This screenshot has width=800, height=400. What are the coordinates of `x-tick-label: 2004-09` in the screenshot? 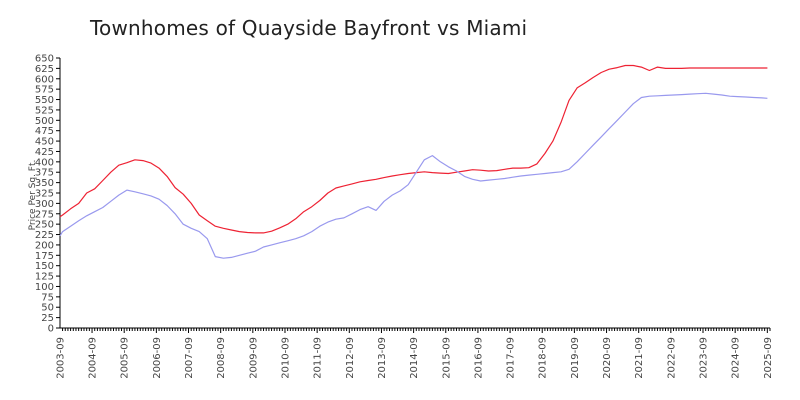 It's located at (93, 358).